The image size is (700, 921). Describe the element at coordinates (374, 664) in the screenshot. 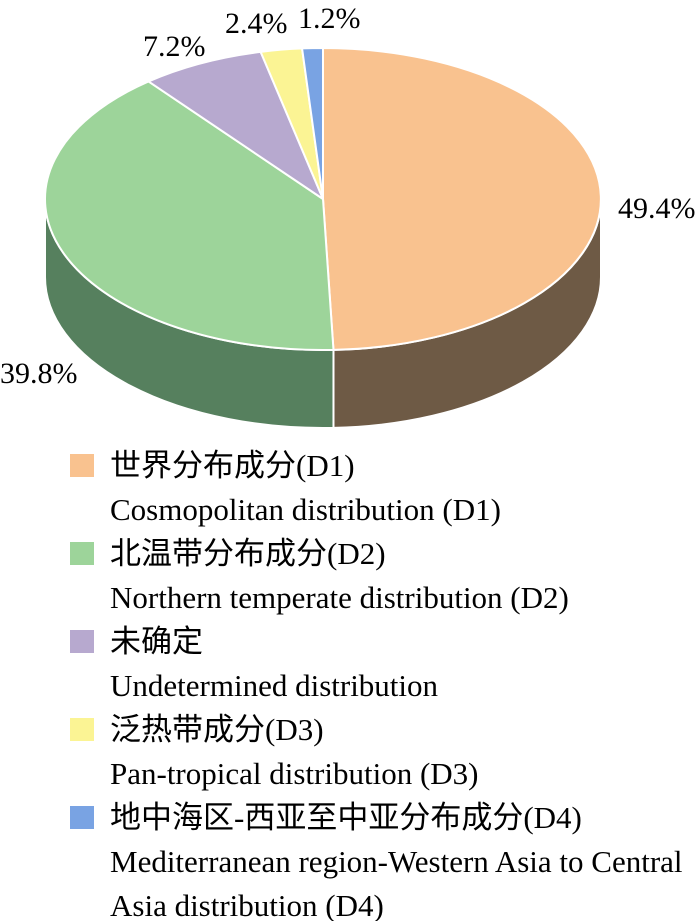

I see `legend-item-undetermined: 未确定 Undetermined distribution` at that location.